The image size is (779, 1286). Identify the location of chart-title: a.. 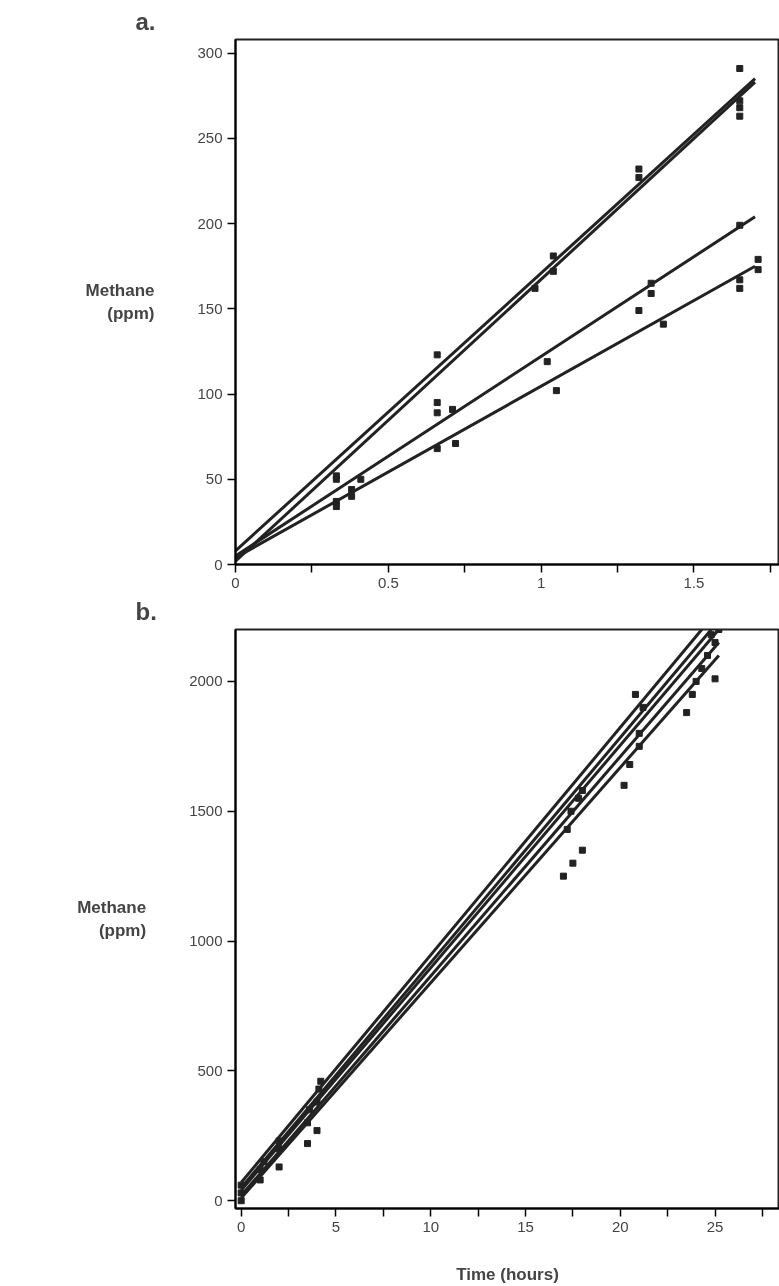
(145, 21).